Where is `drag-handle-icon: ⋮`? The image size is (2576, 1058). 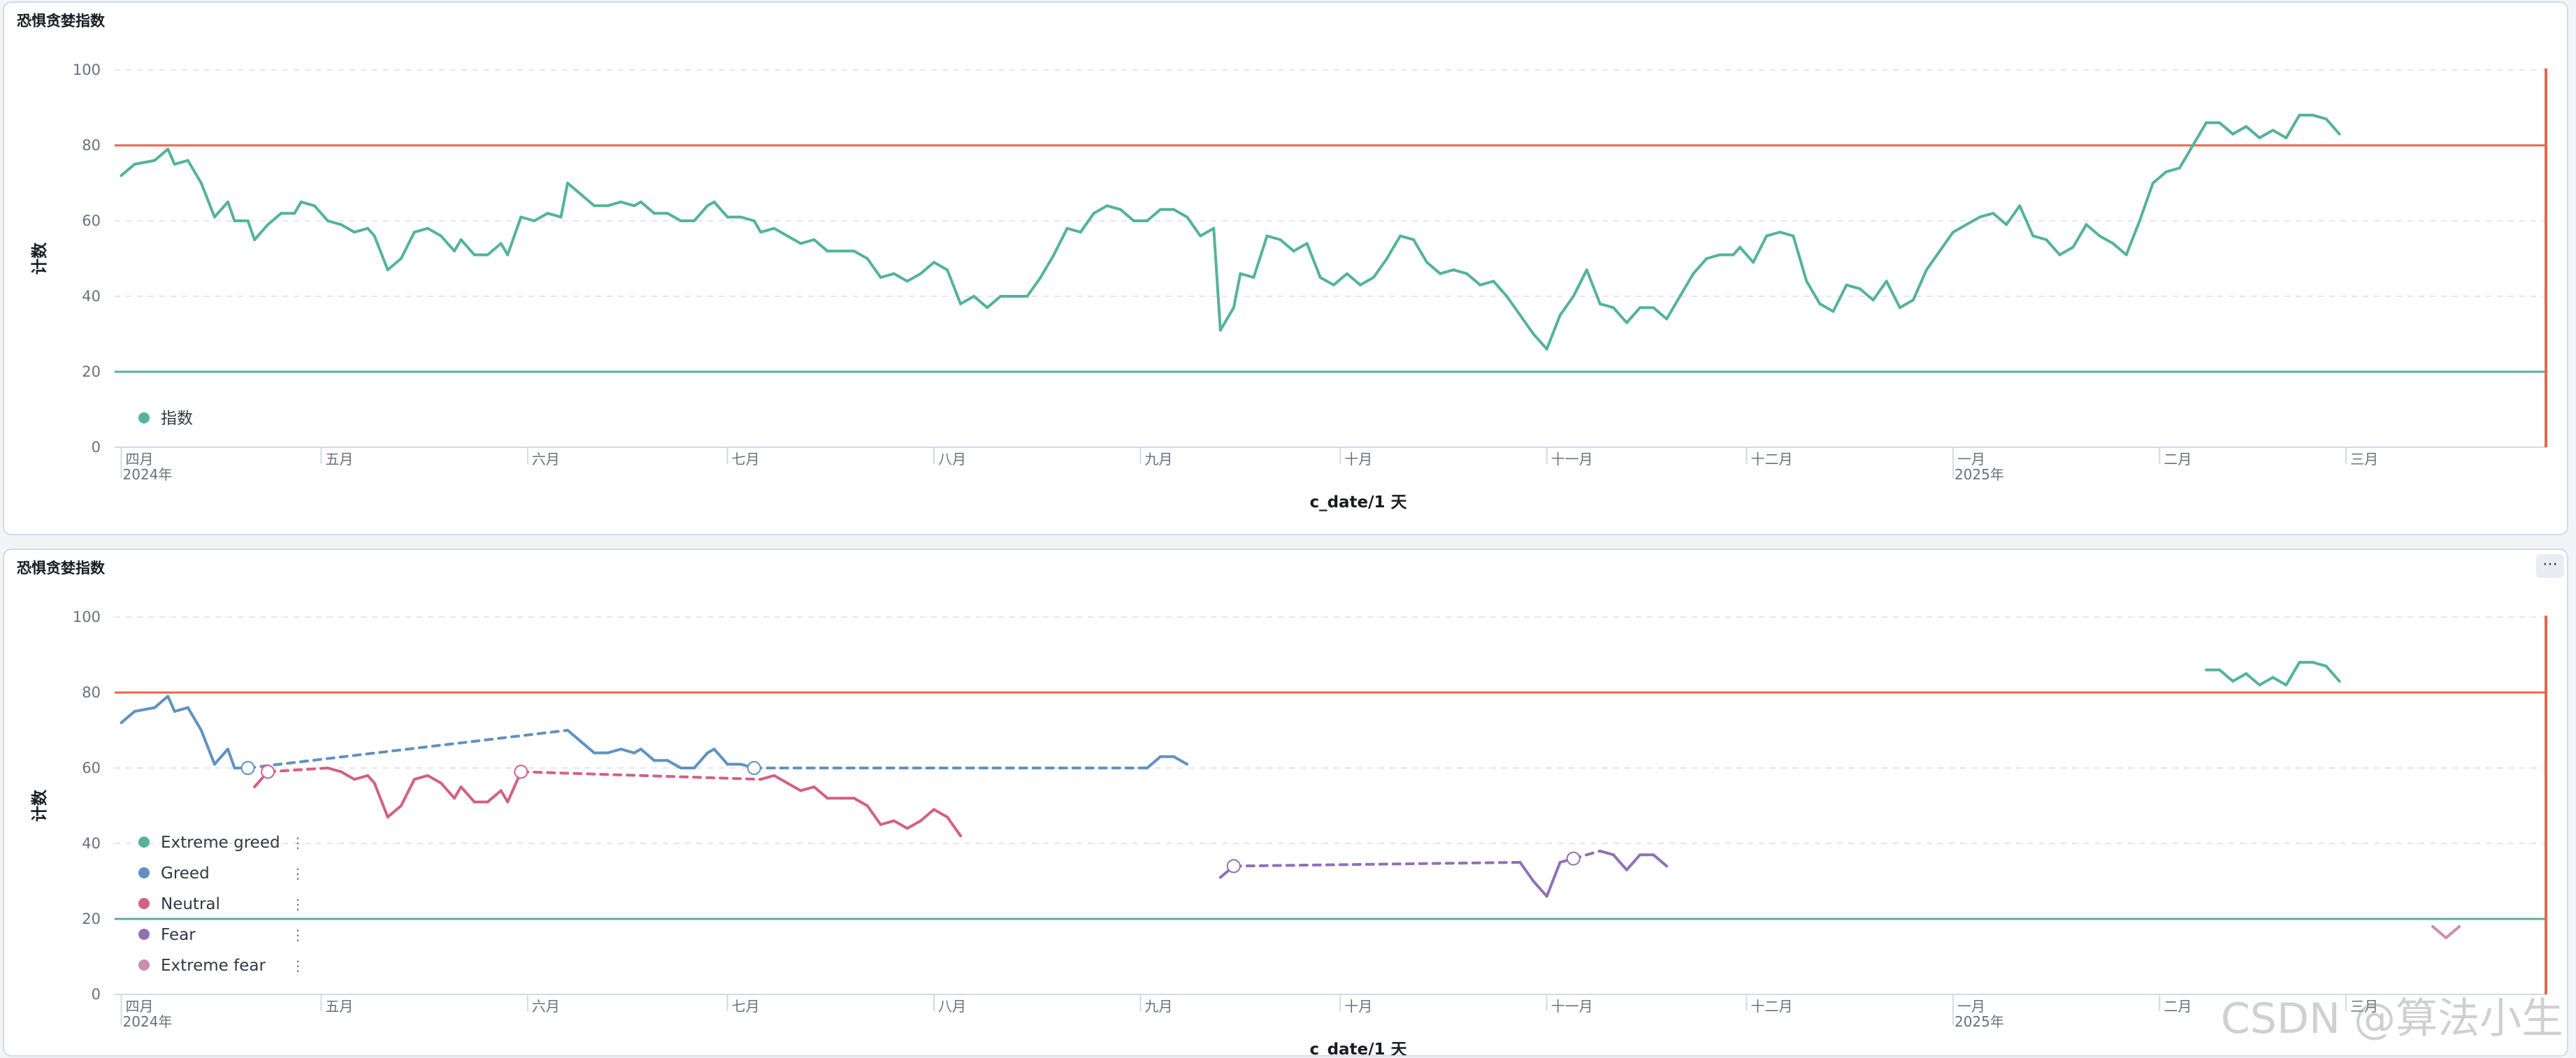
drag-handle-icon: ⋮ is located at coordinates (298, 842).